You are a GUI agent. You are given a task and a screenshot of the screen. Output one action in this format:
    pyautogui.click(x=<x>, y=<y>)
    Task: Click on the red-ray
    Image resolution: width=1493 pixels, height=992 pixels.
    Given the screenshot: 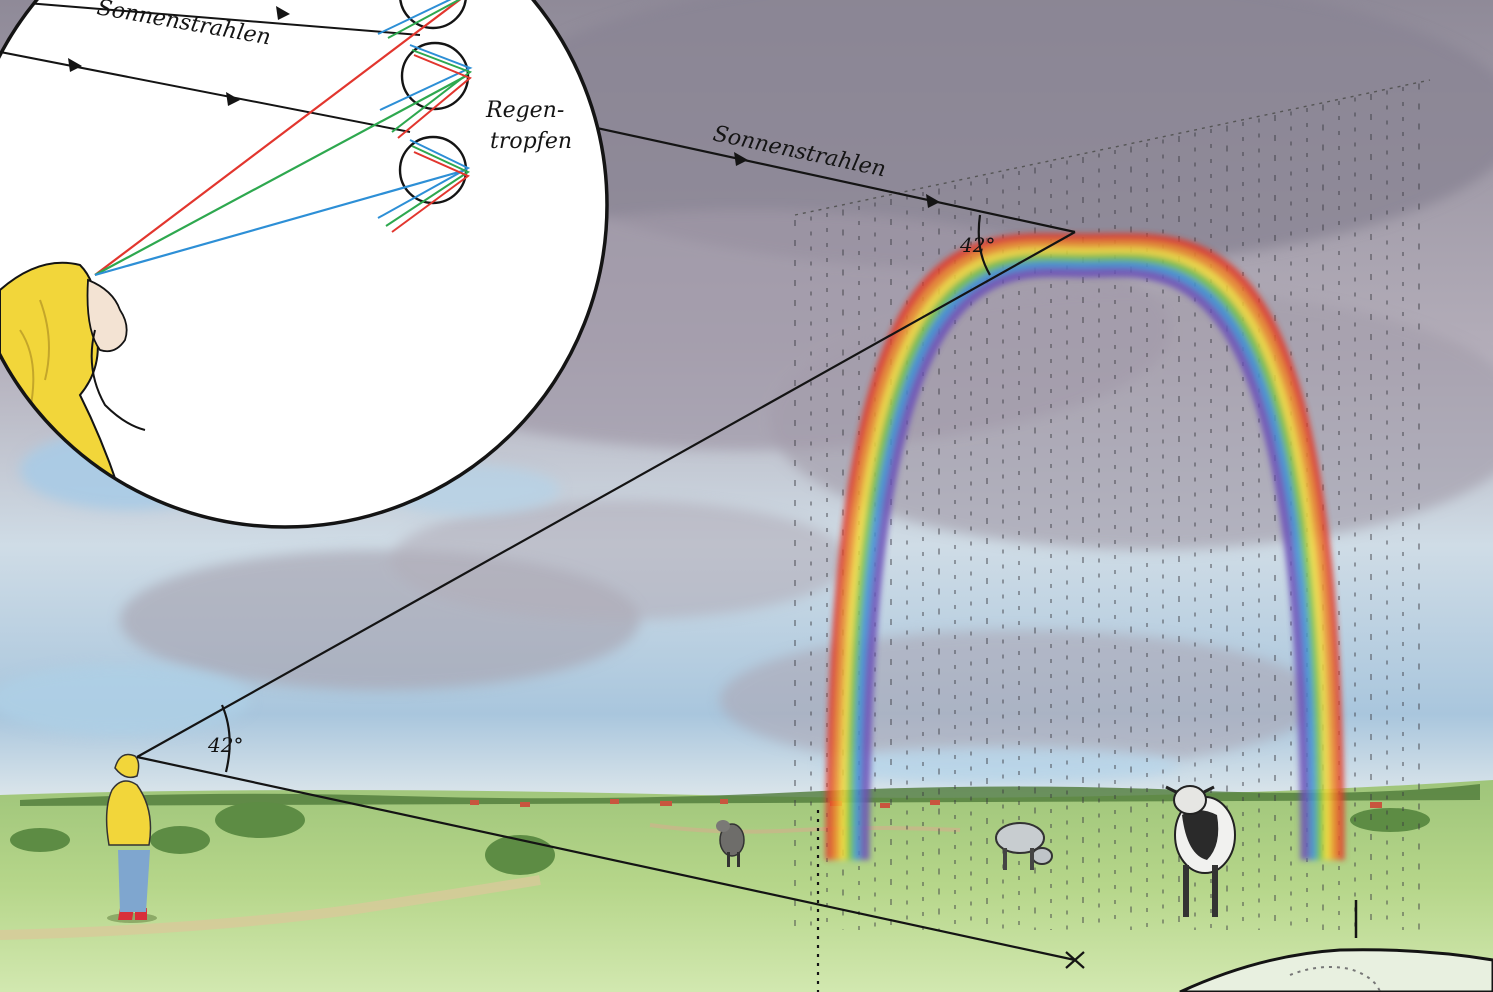 What is the action you would take?
    pyautogui.click(x=280, y=138)
    